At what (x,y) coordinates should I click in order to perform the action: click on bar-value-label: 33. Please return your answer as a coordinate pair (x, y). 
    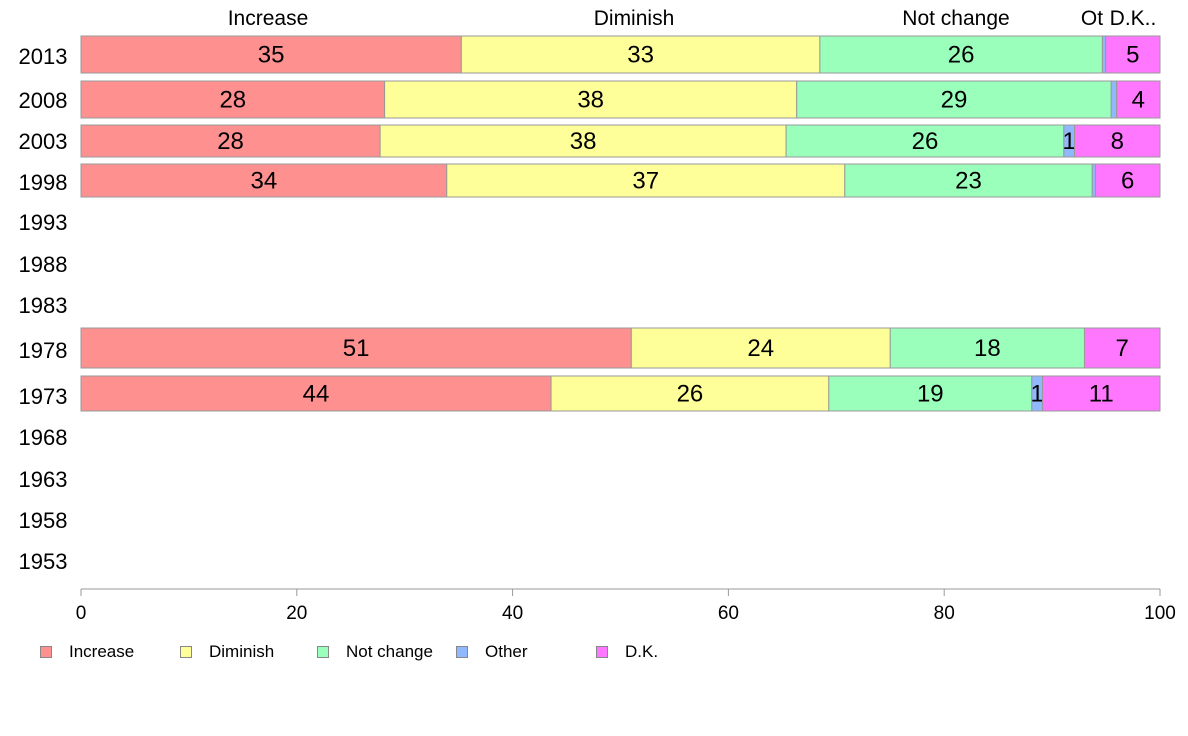
    Looking at the image, I should click on (640, 55).